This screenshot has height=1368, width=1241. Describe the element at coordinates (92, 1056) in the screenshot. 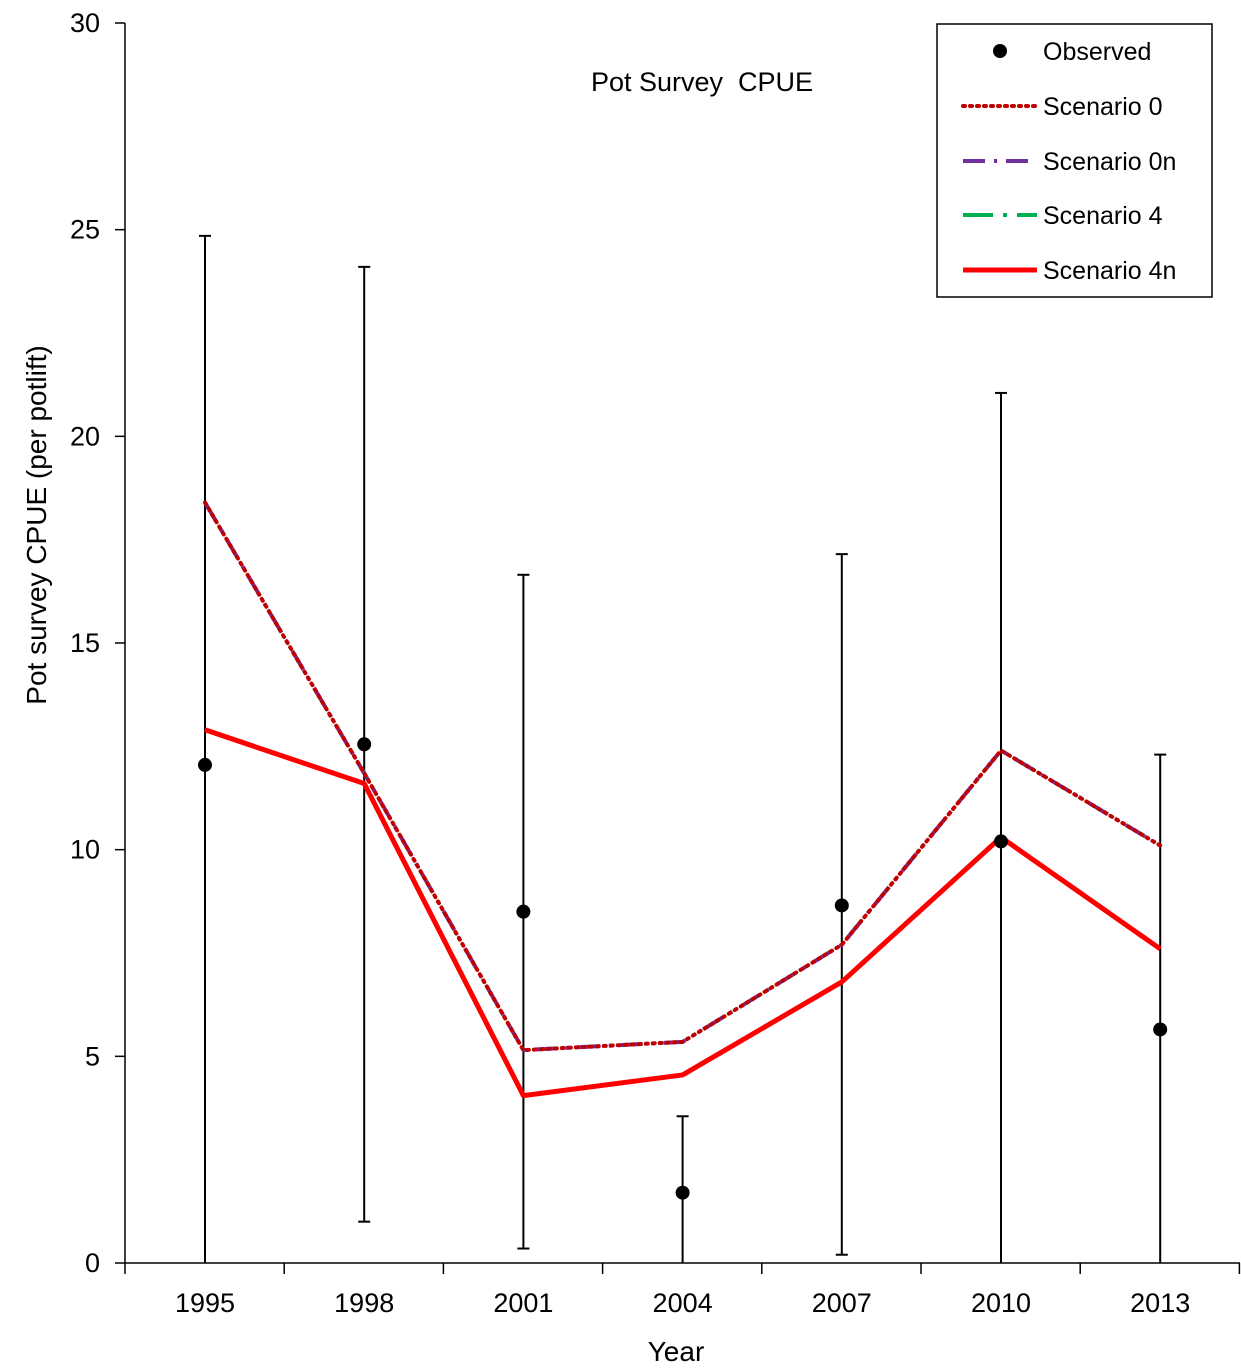

I see `y-tick-label: 5` at that location.